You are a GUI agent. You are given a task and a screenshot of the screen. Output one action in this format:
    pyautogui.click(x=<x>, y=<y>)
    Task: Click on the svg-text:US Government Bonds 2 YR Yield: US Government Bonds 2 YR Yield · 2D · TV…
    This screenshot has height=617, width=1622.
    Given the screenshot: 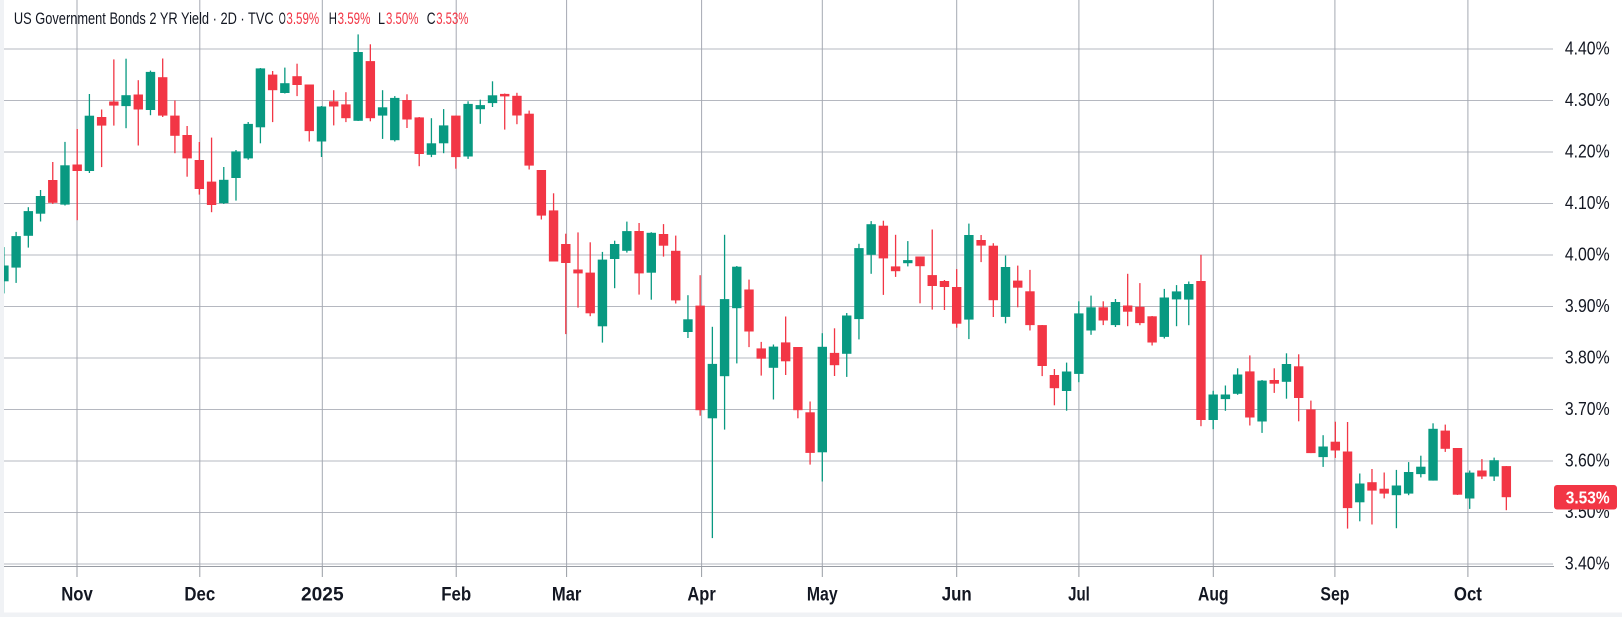 What is the action you would take?
    pyautogui.click(x=144, y=19)
    